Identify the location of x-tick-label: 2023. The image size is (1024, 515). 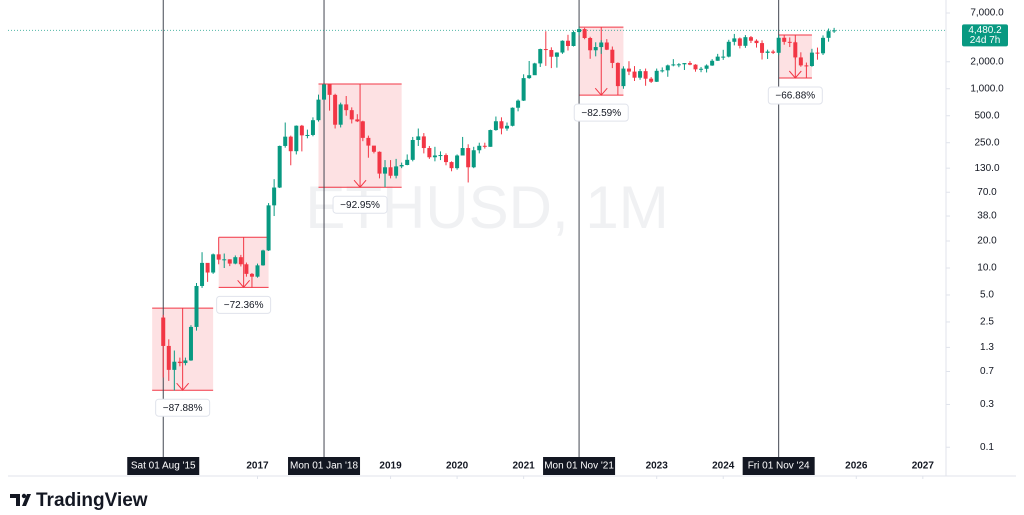
(657, 466).